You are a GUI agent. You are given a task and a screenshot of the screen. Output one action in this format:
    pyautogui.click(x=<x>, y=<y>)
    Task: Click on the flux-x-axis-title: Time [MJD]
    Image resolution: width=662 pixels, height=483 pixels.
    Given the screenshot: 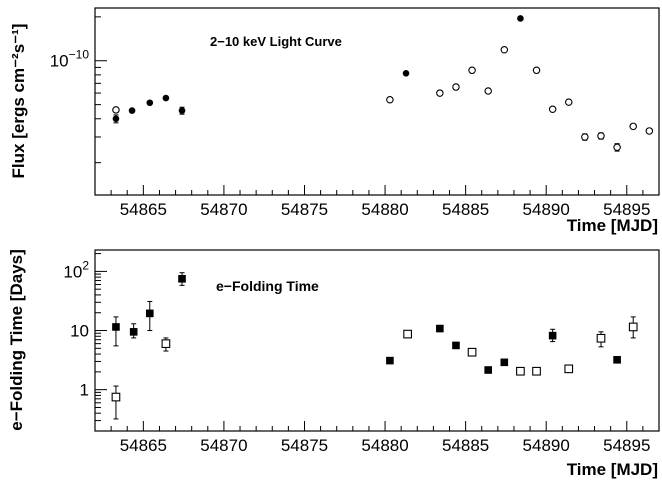 What is the action you would take?
    pyautogui.click(x=612, y=225)
    